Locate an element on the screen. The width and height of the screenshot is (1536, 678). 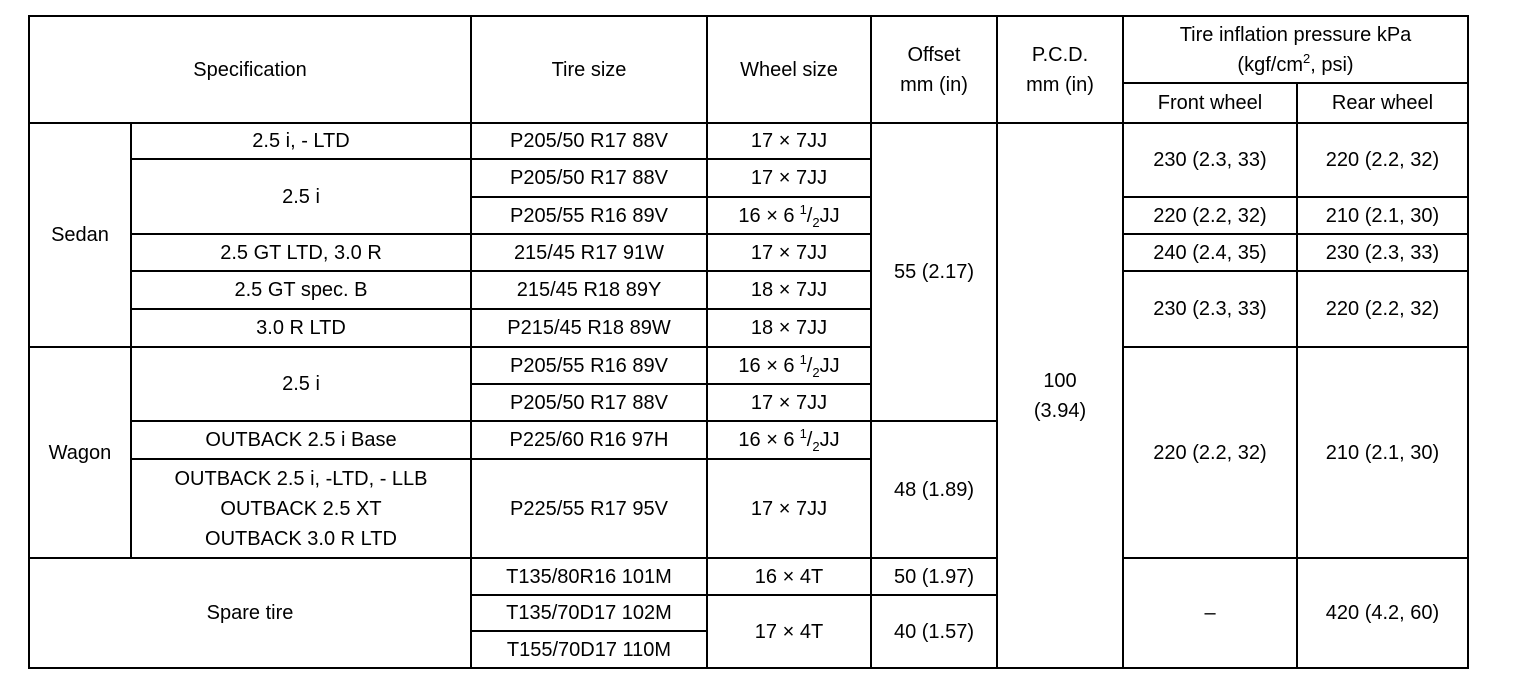
text: , psi) is located at coordinates (1332, 64).